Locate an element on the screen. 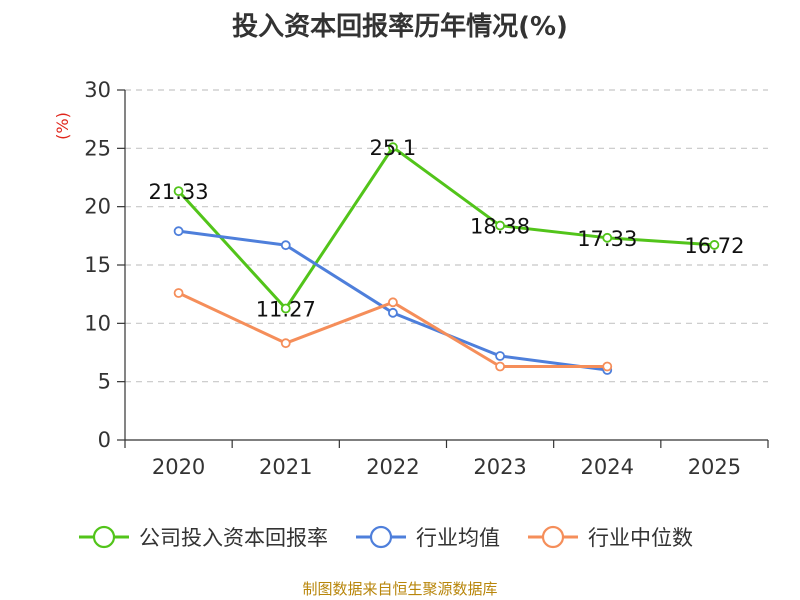 This screenshot has width=800, height=600. legend-label: 行业中位数 is located at coordinates (640, 538).